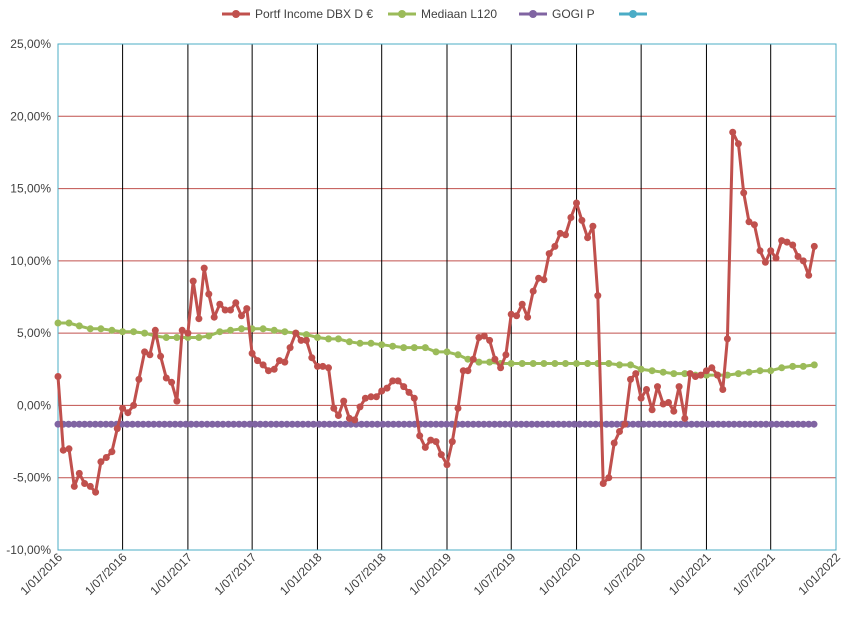  Describe the element at coordinates (30, 44) in the screenshot. I see `y-tick-label: 25,00%` at that location.